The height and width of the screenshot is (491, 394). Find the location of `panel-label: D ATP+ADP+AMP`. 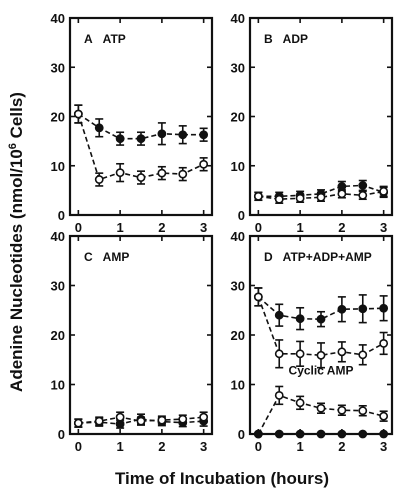

panel-label: D ATP+ADP+AMP is located at coordinates (318, 257).